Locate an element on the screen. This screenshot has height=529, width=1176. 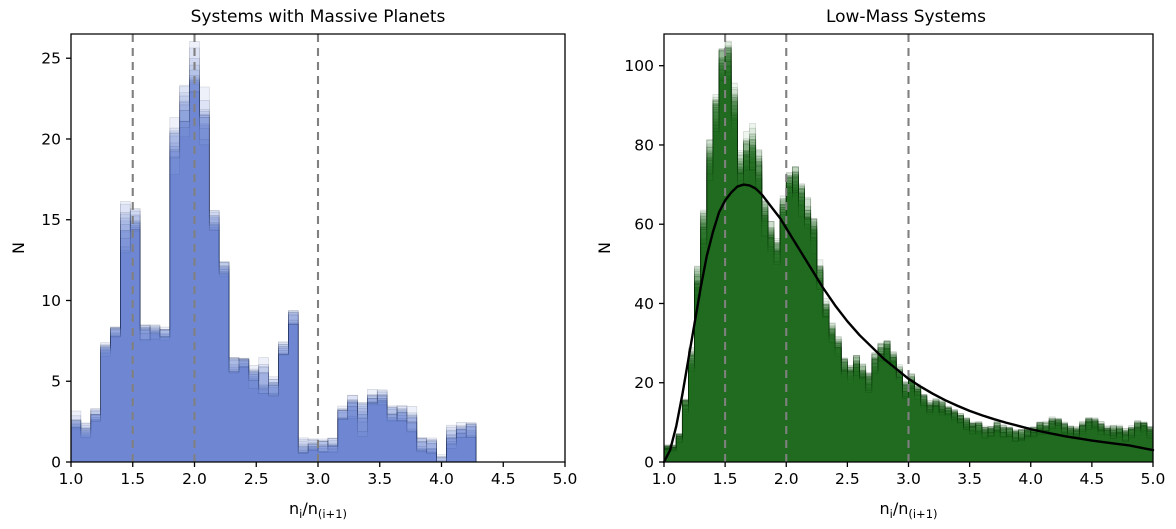
y-tick-label: 15 is located at coordinates (51, 220).